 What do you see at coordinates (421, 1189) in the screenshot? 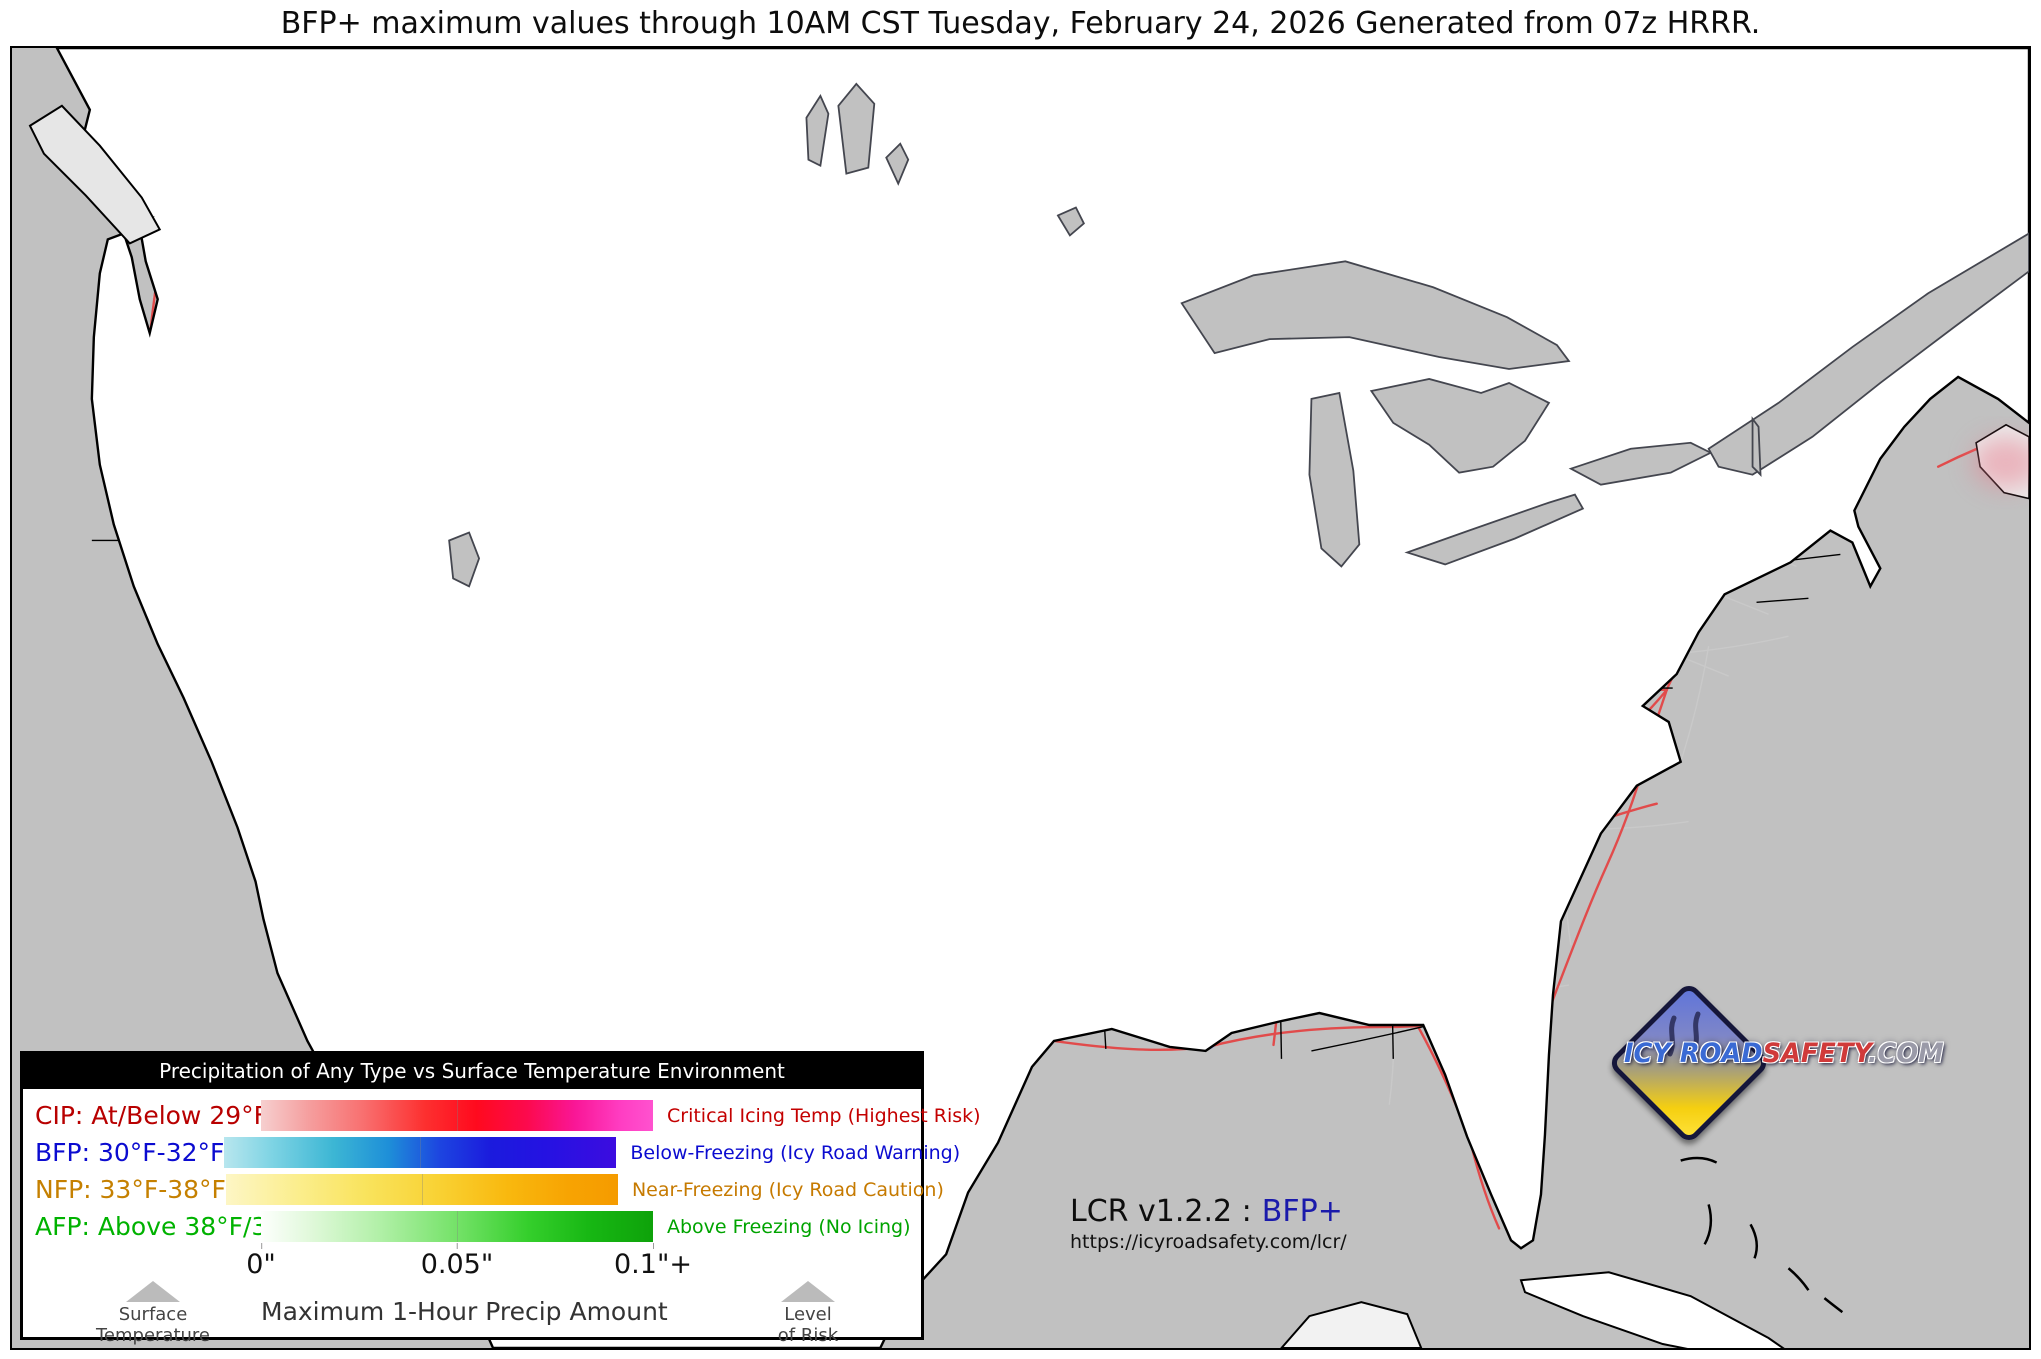
I see `legend-gradient-nfp` at bounding box center [421, 1189].